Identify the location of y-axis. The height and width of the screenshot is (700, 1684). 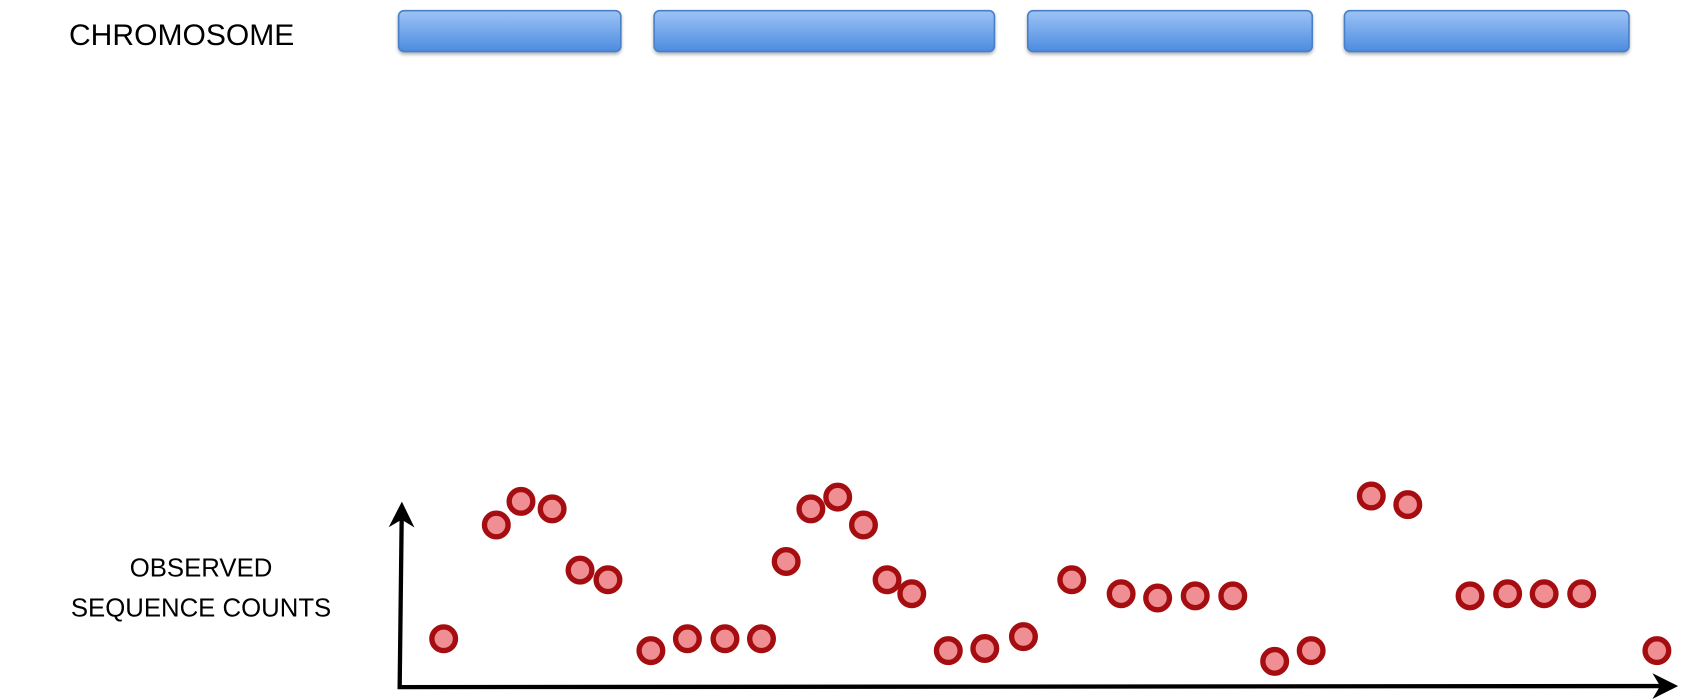
(401, 594).